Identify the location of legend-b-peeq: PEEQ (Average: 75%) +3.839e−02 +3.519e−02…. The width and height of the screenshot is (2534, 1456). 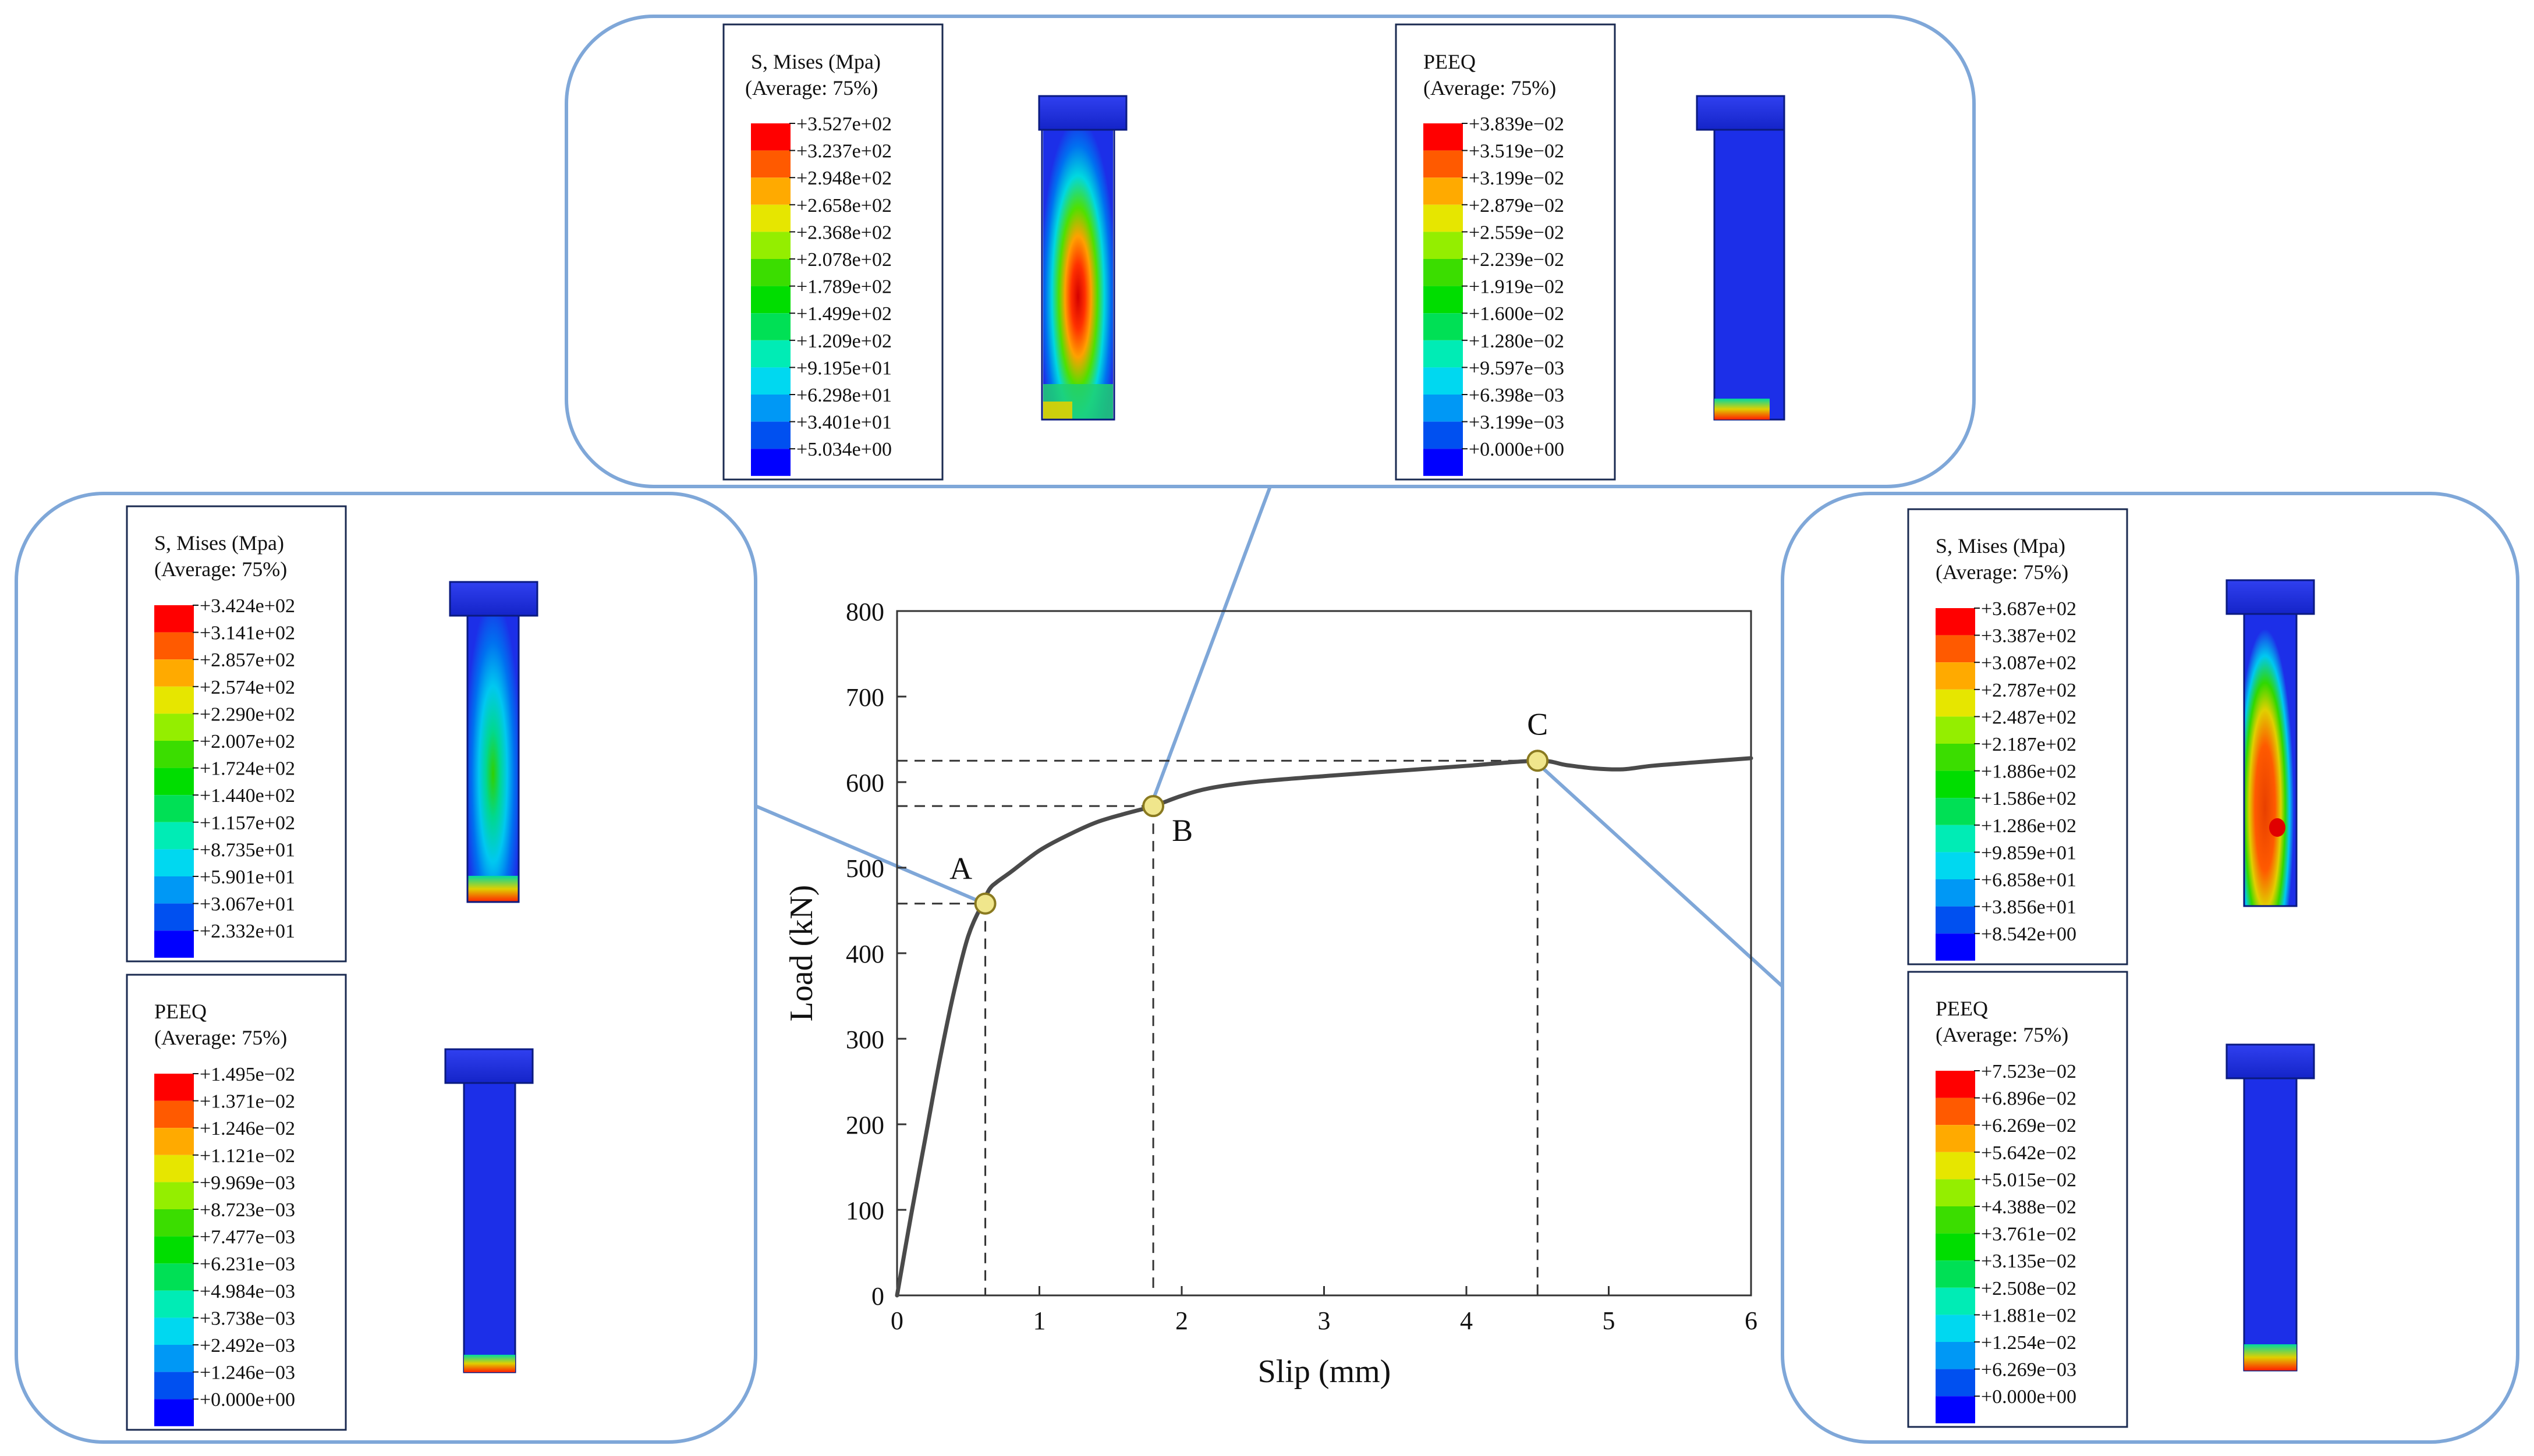
(1505, 252).